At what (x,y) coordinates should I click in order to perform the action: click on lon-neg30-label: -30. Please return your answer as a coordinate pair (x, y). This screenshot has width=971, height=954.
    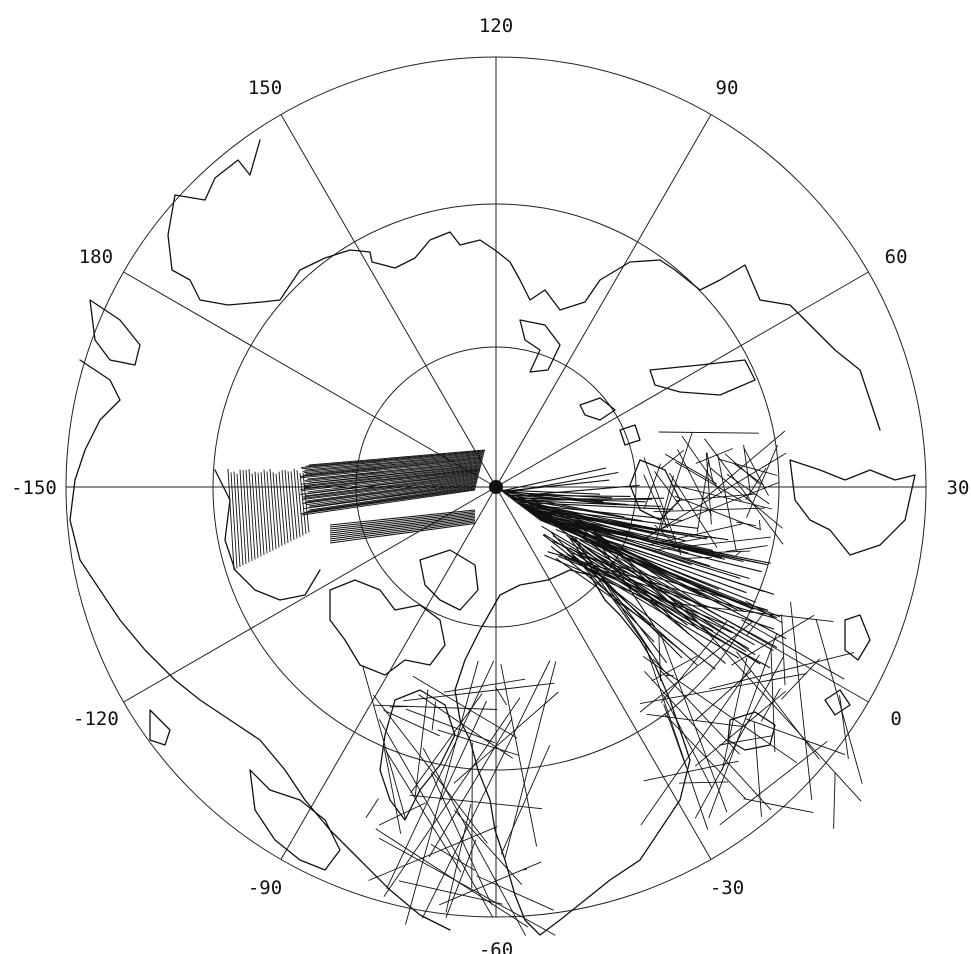
    Looking at the image, I should click on (727, 888).